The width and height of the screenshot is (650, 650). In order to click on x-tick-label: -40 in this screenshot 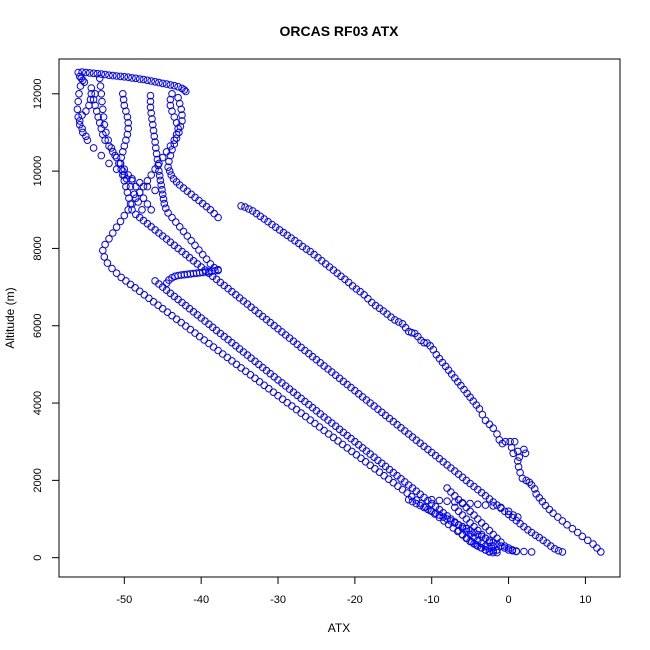, I will do `click(201, 600)`.